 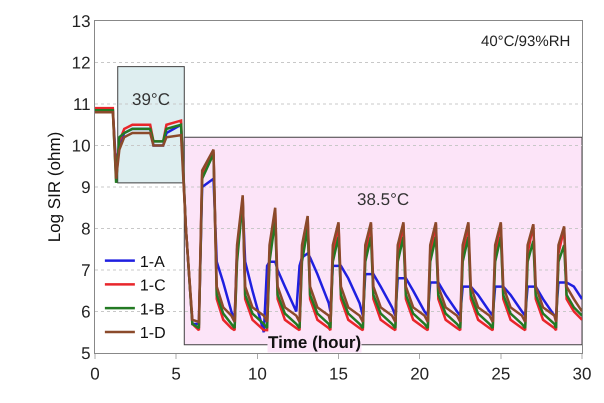 I want to click on band-label: 38.5°C, so click(x=383, y=199).